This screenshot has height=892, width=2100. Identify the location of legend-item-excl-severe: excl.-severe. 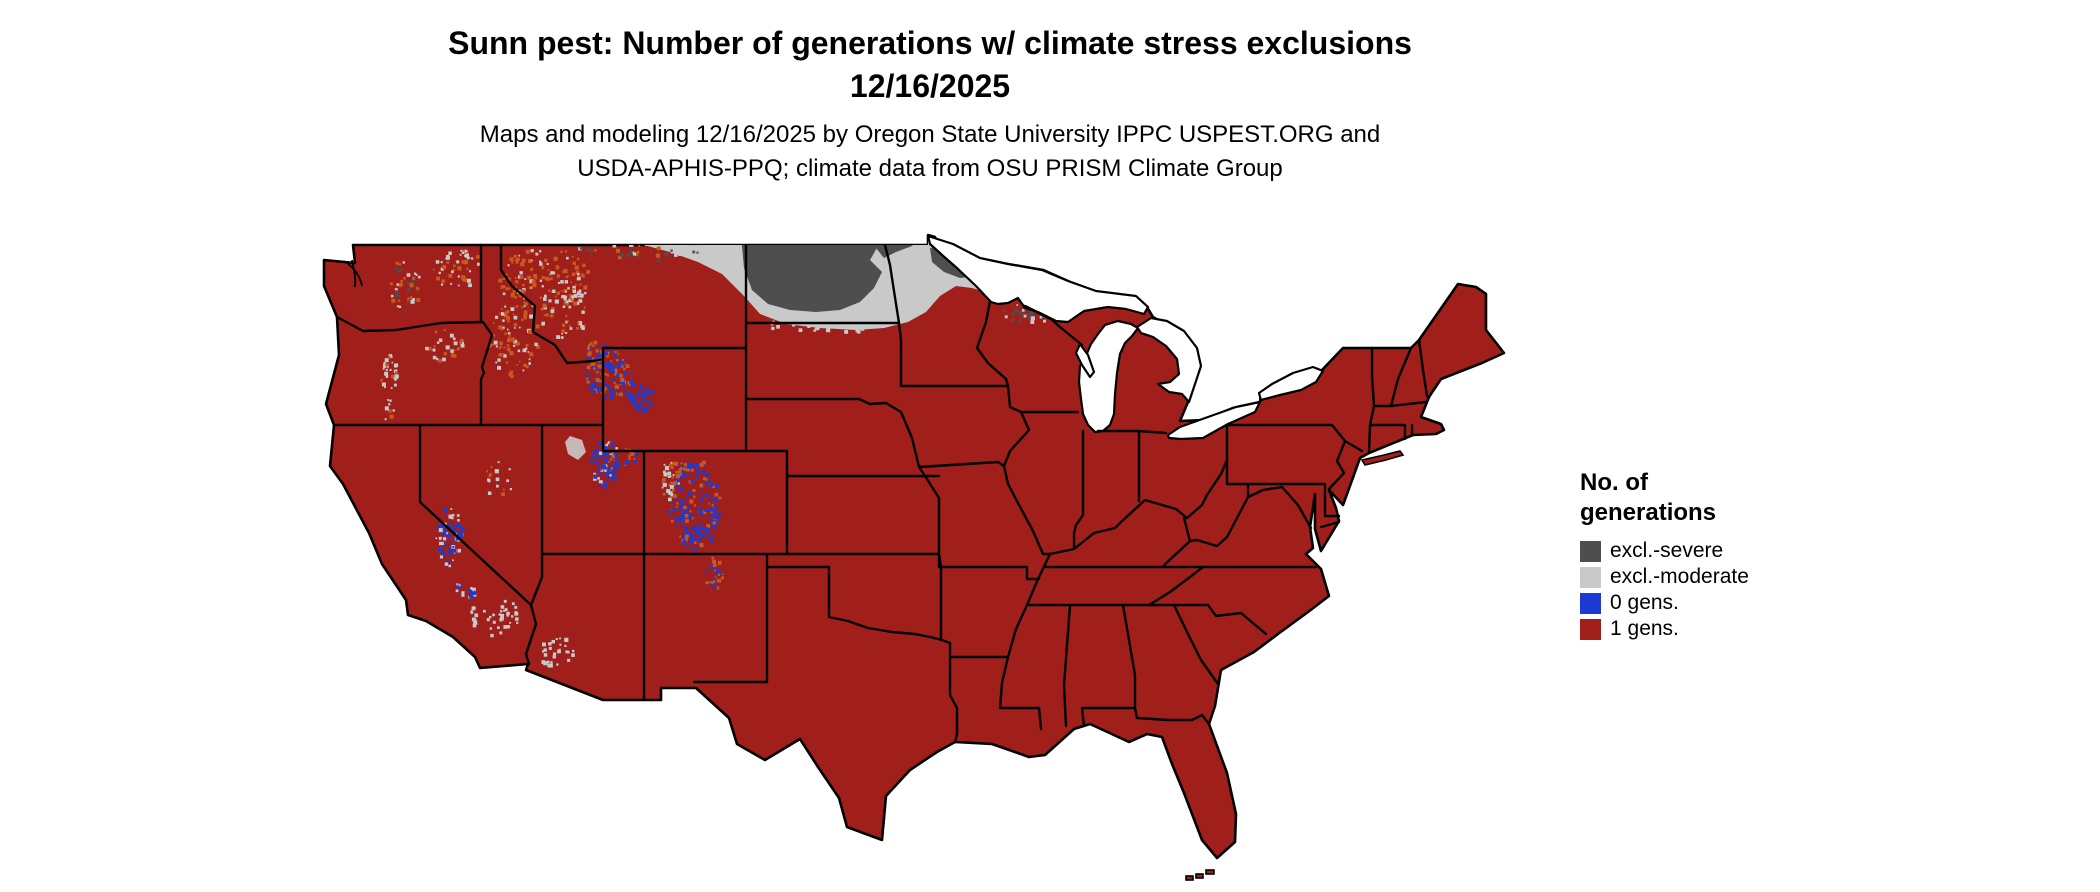
(1710, 551).